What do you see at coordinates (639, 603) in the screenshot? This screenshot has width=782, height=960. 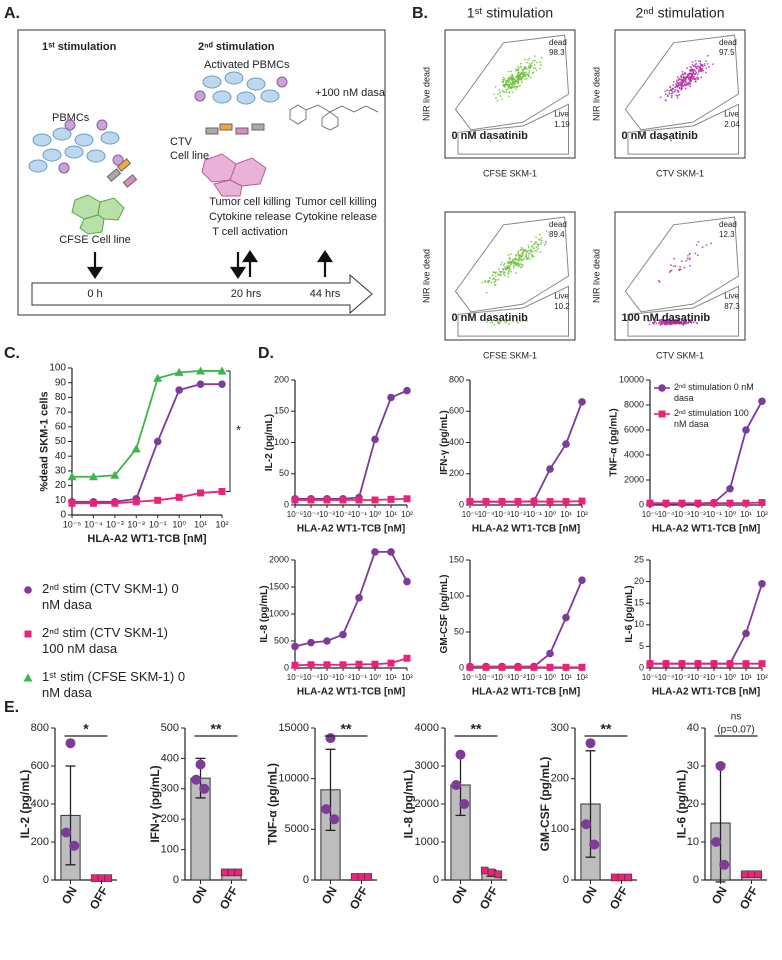 I see `y-tick-label: 15` at bounding box center [639, 603].